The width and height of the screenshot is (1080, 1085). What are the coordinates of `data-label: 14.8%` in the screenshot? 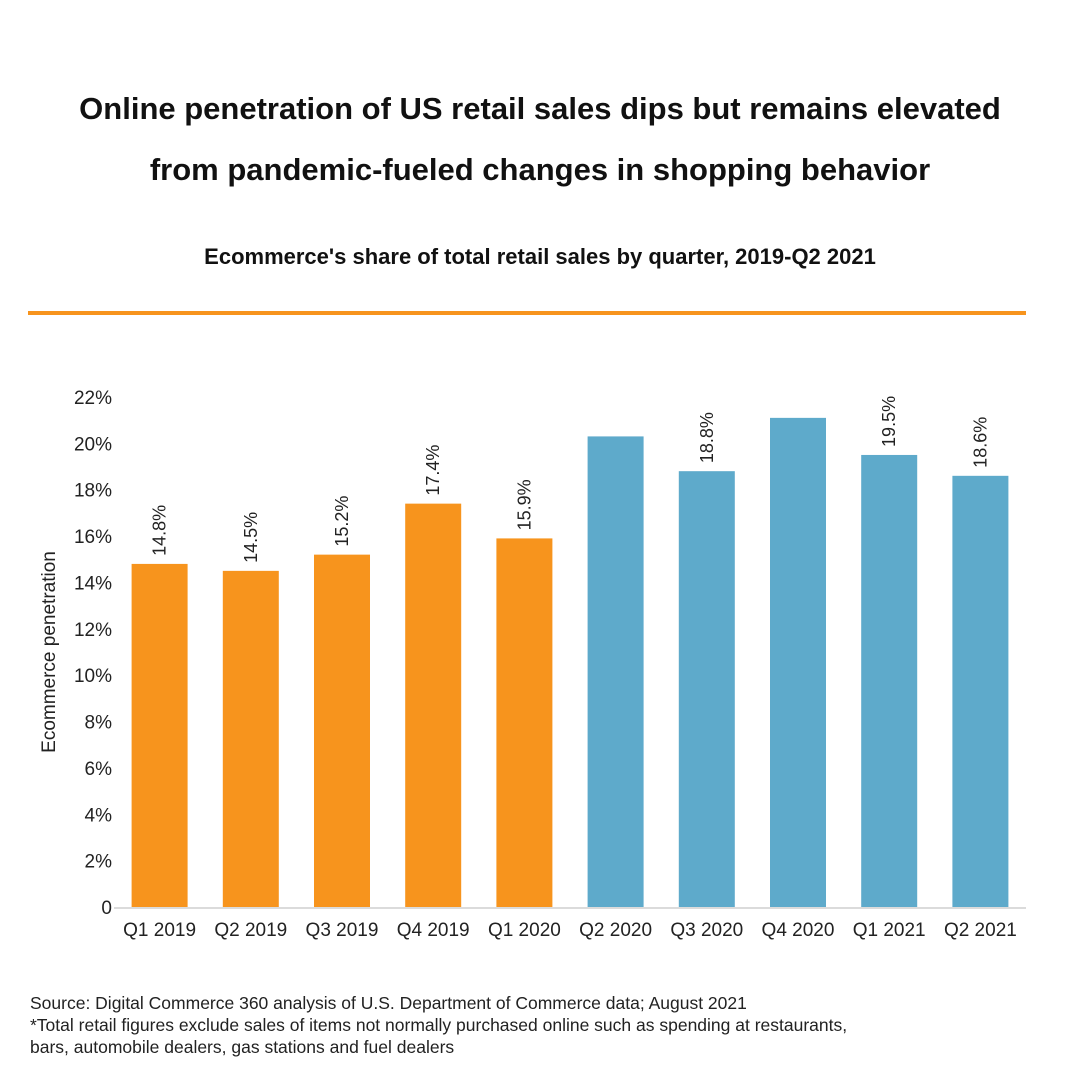 It's located at (160, 530).